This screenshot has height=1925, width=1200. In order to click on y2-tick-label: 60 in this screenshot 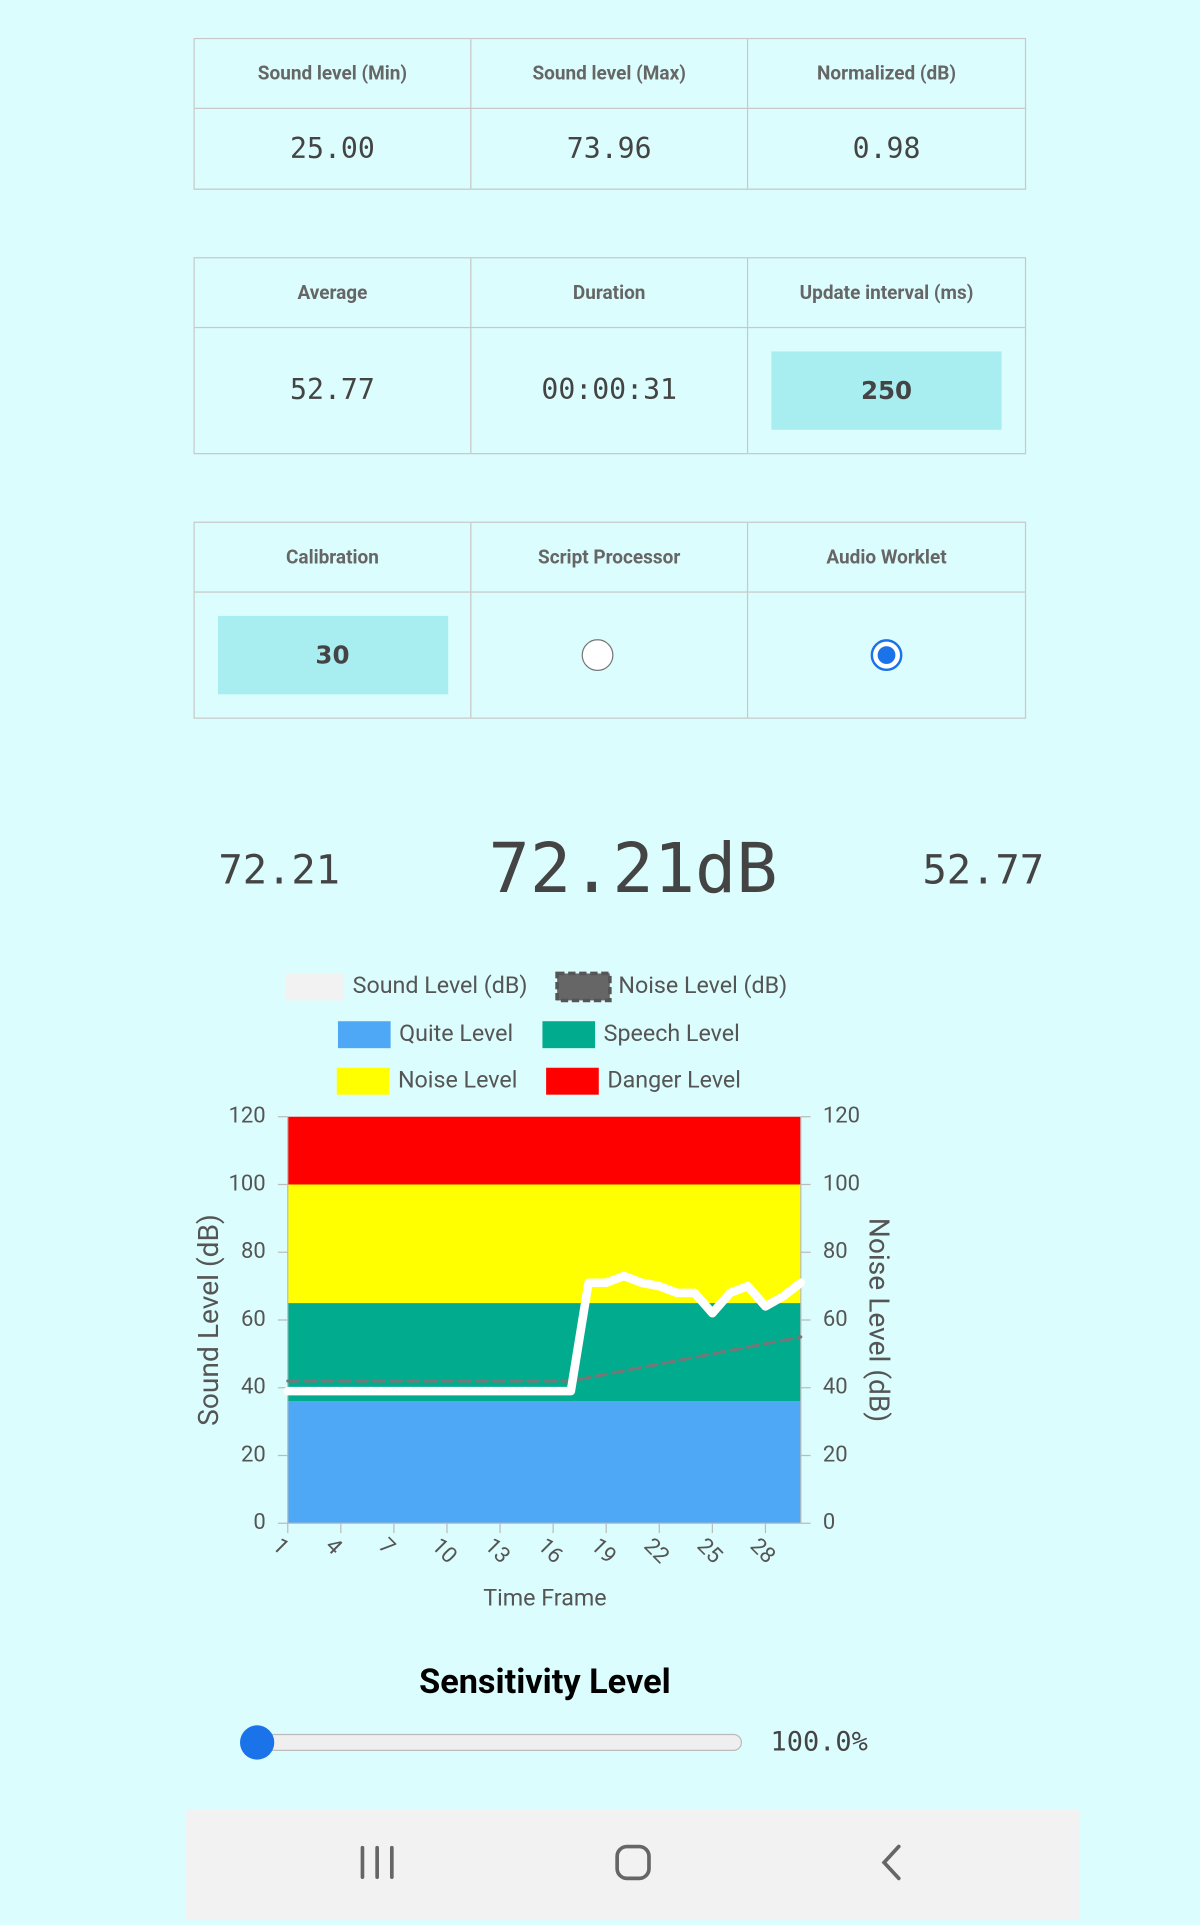, I will do `click(835, 1319)`.